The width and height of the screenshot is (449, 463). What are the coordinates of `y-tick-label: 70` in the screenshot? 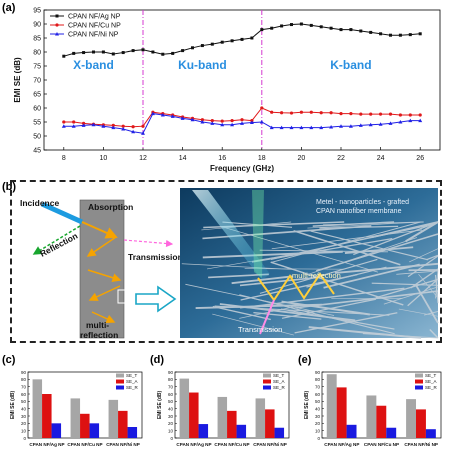 It's located at (171, 386).